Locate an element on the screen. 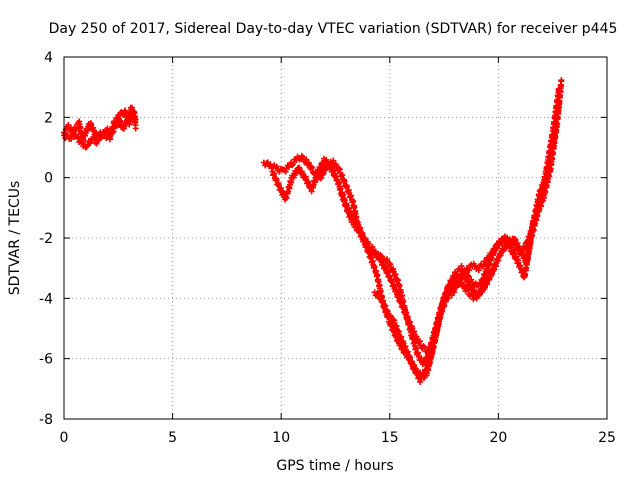  y-tick-label: -6 is located at coordinates (46, 360).